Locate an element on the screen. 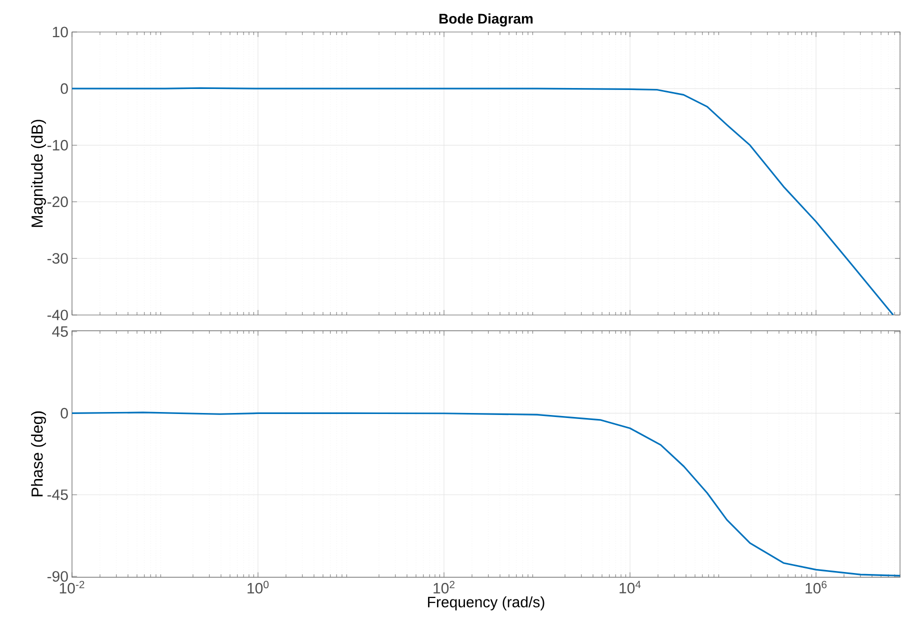  x-tick-label: 10$^{2}$ is located at coordinates (444, 587).